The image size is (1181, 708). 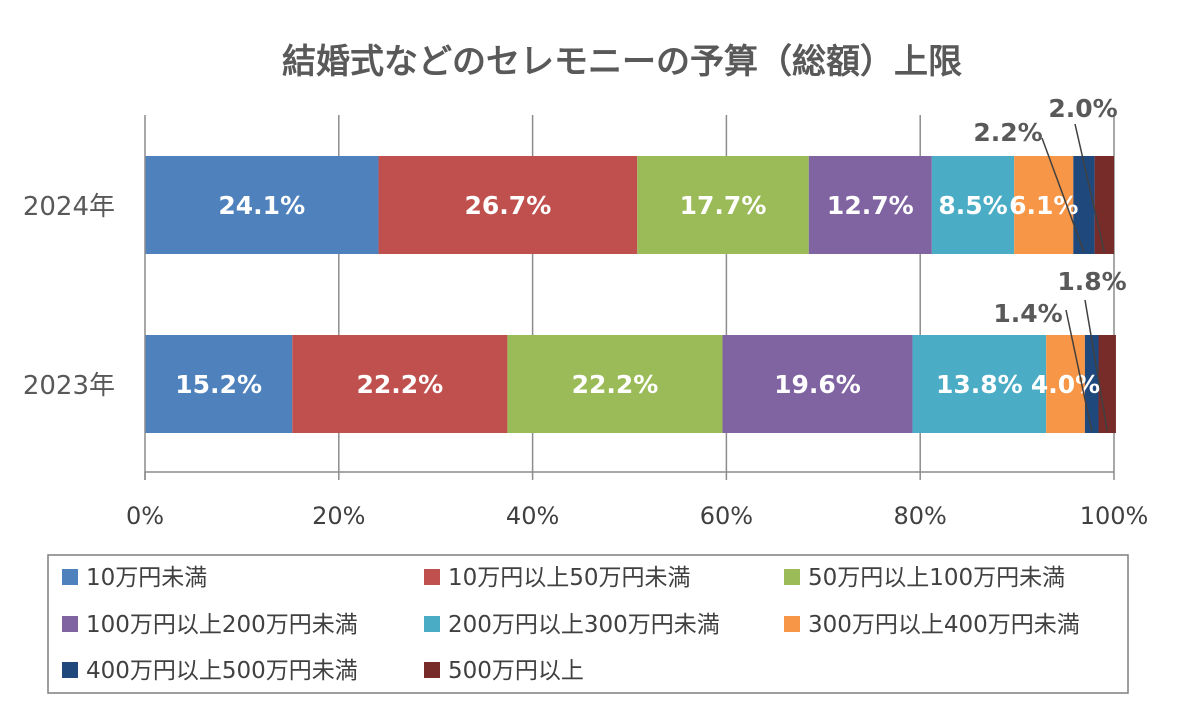 What do you see at coordinates (1114, 516) in the screenshot?
I see `x-tick-label: 100%` at bounding box center [1114, 516].